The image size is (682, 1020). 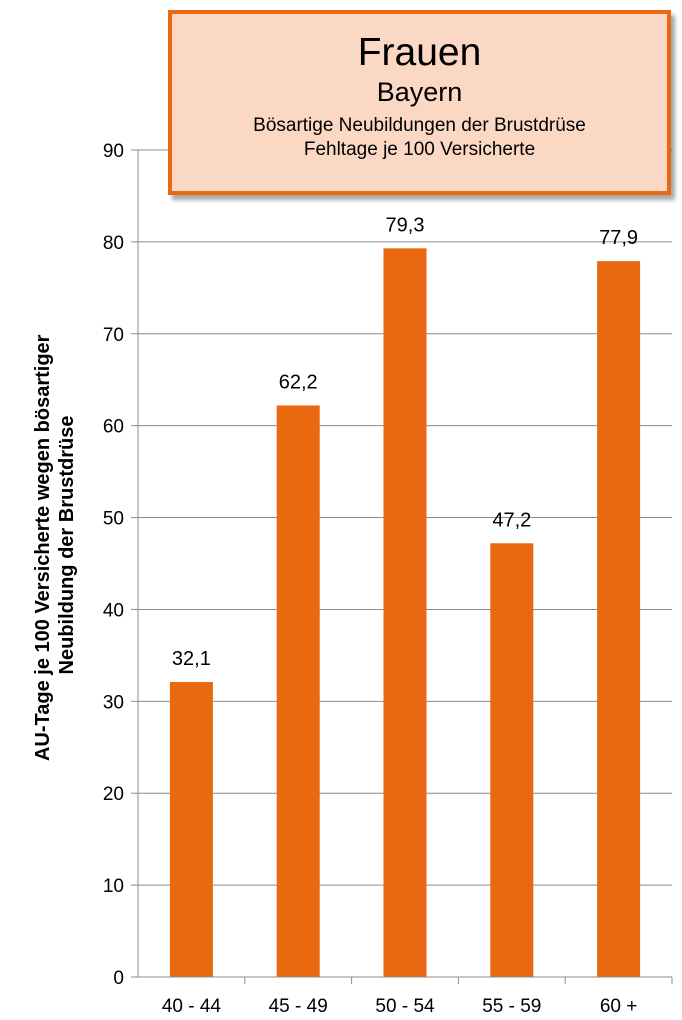 What do you see at coordinates (419, 125) in the screenshot?
I see `chart-subtitle-diagnosis: Bösartige Neubildungen der Brustdrüse` at bounding box center [419, 125].